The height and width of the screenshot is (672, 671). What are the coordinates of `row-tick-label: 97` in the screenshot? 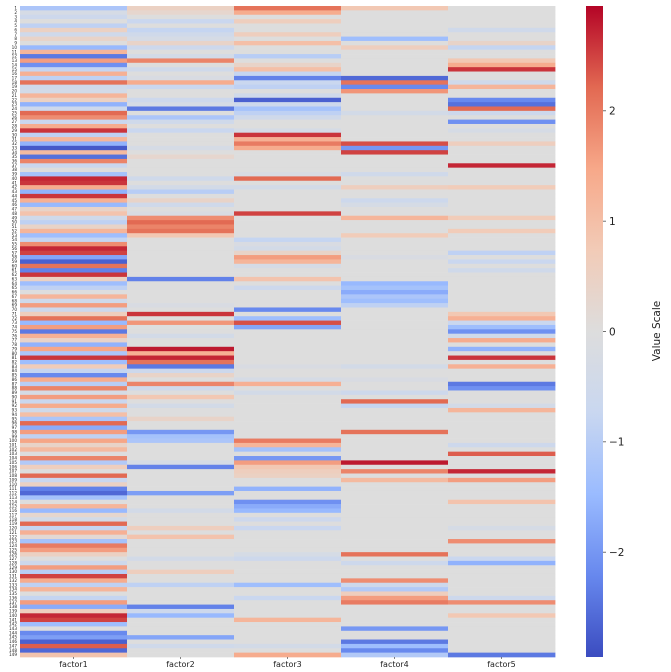 It's located at (15, 427).